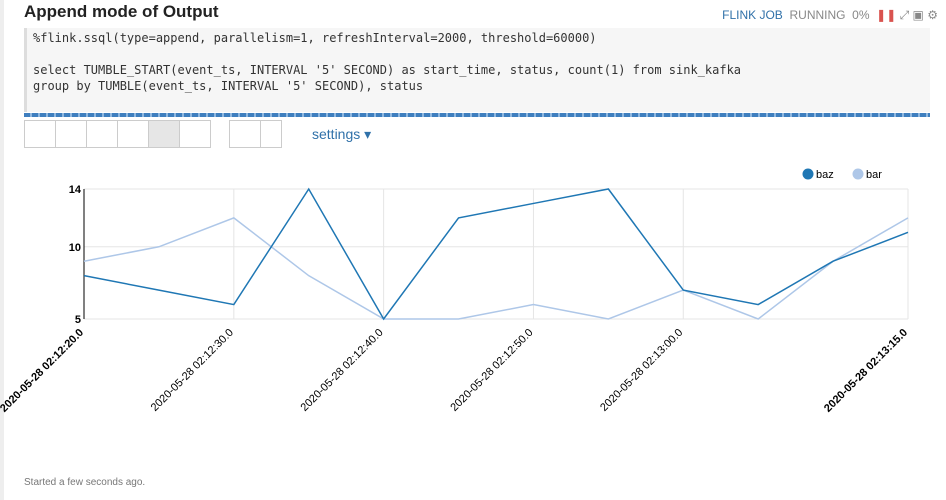  I want to click on x-tick-label: 2020-05-28 02:12:20.0, so click(43, 371).